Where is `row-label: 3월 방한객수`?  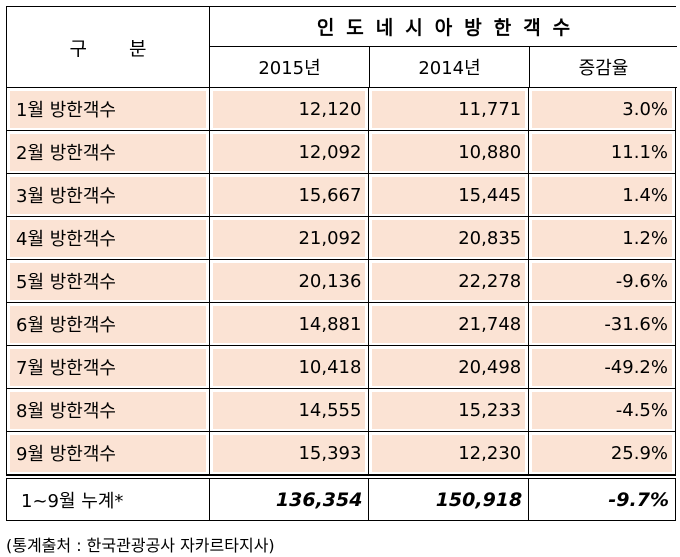 row-label: 3월 방한객수 is located at coordinates (108, 195).